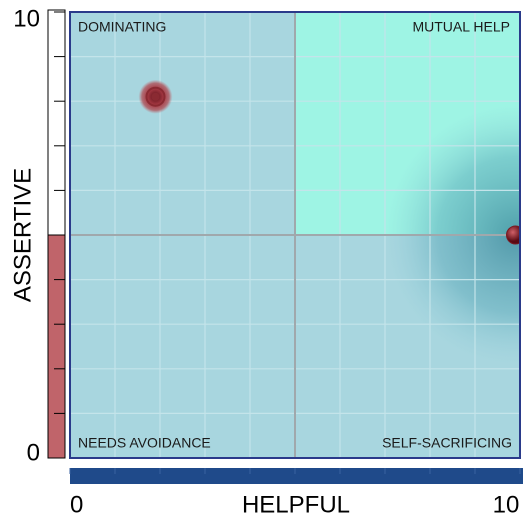 This screenshot has height=521, width=523. What do you see at coordinates (506, 504) in the screenshot?
I see `x-tick-label: 10` at bounding box center [506, 504].